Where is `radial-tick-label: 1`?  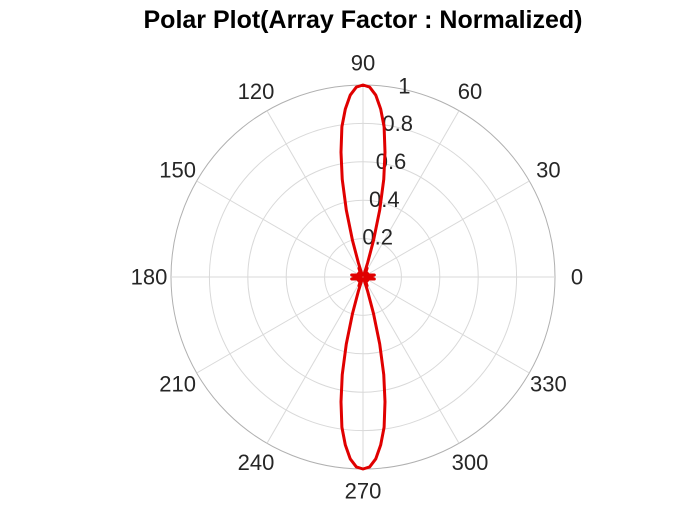
radial-tick-label: 1 is located at coordinates (404, 85).